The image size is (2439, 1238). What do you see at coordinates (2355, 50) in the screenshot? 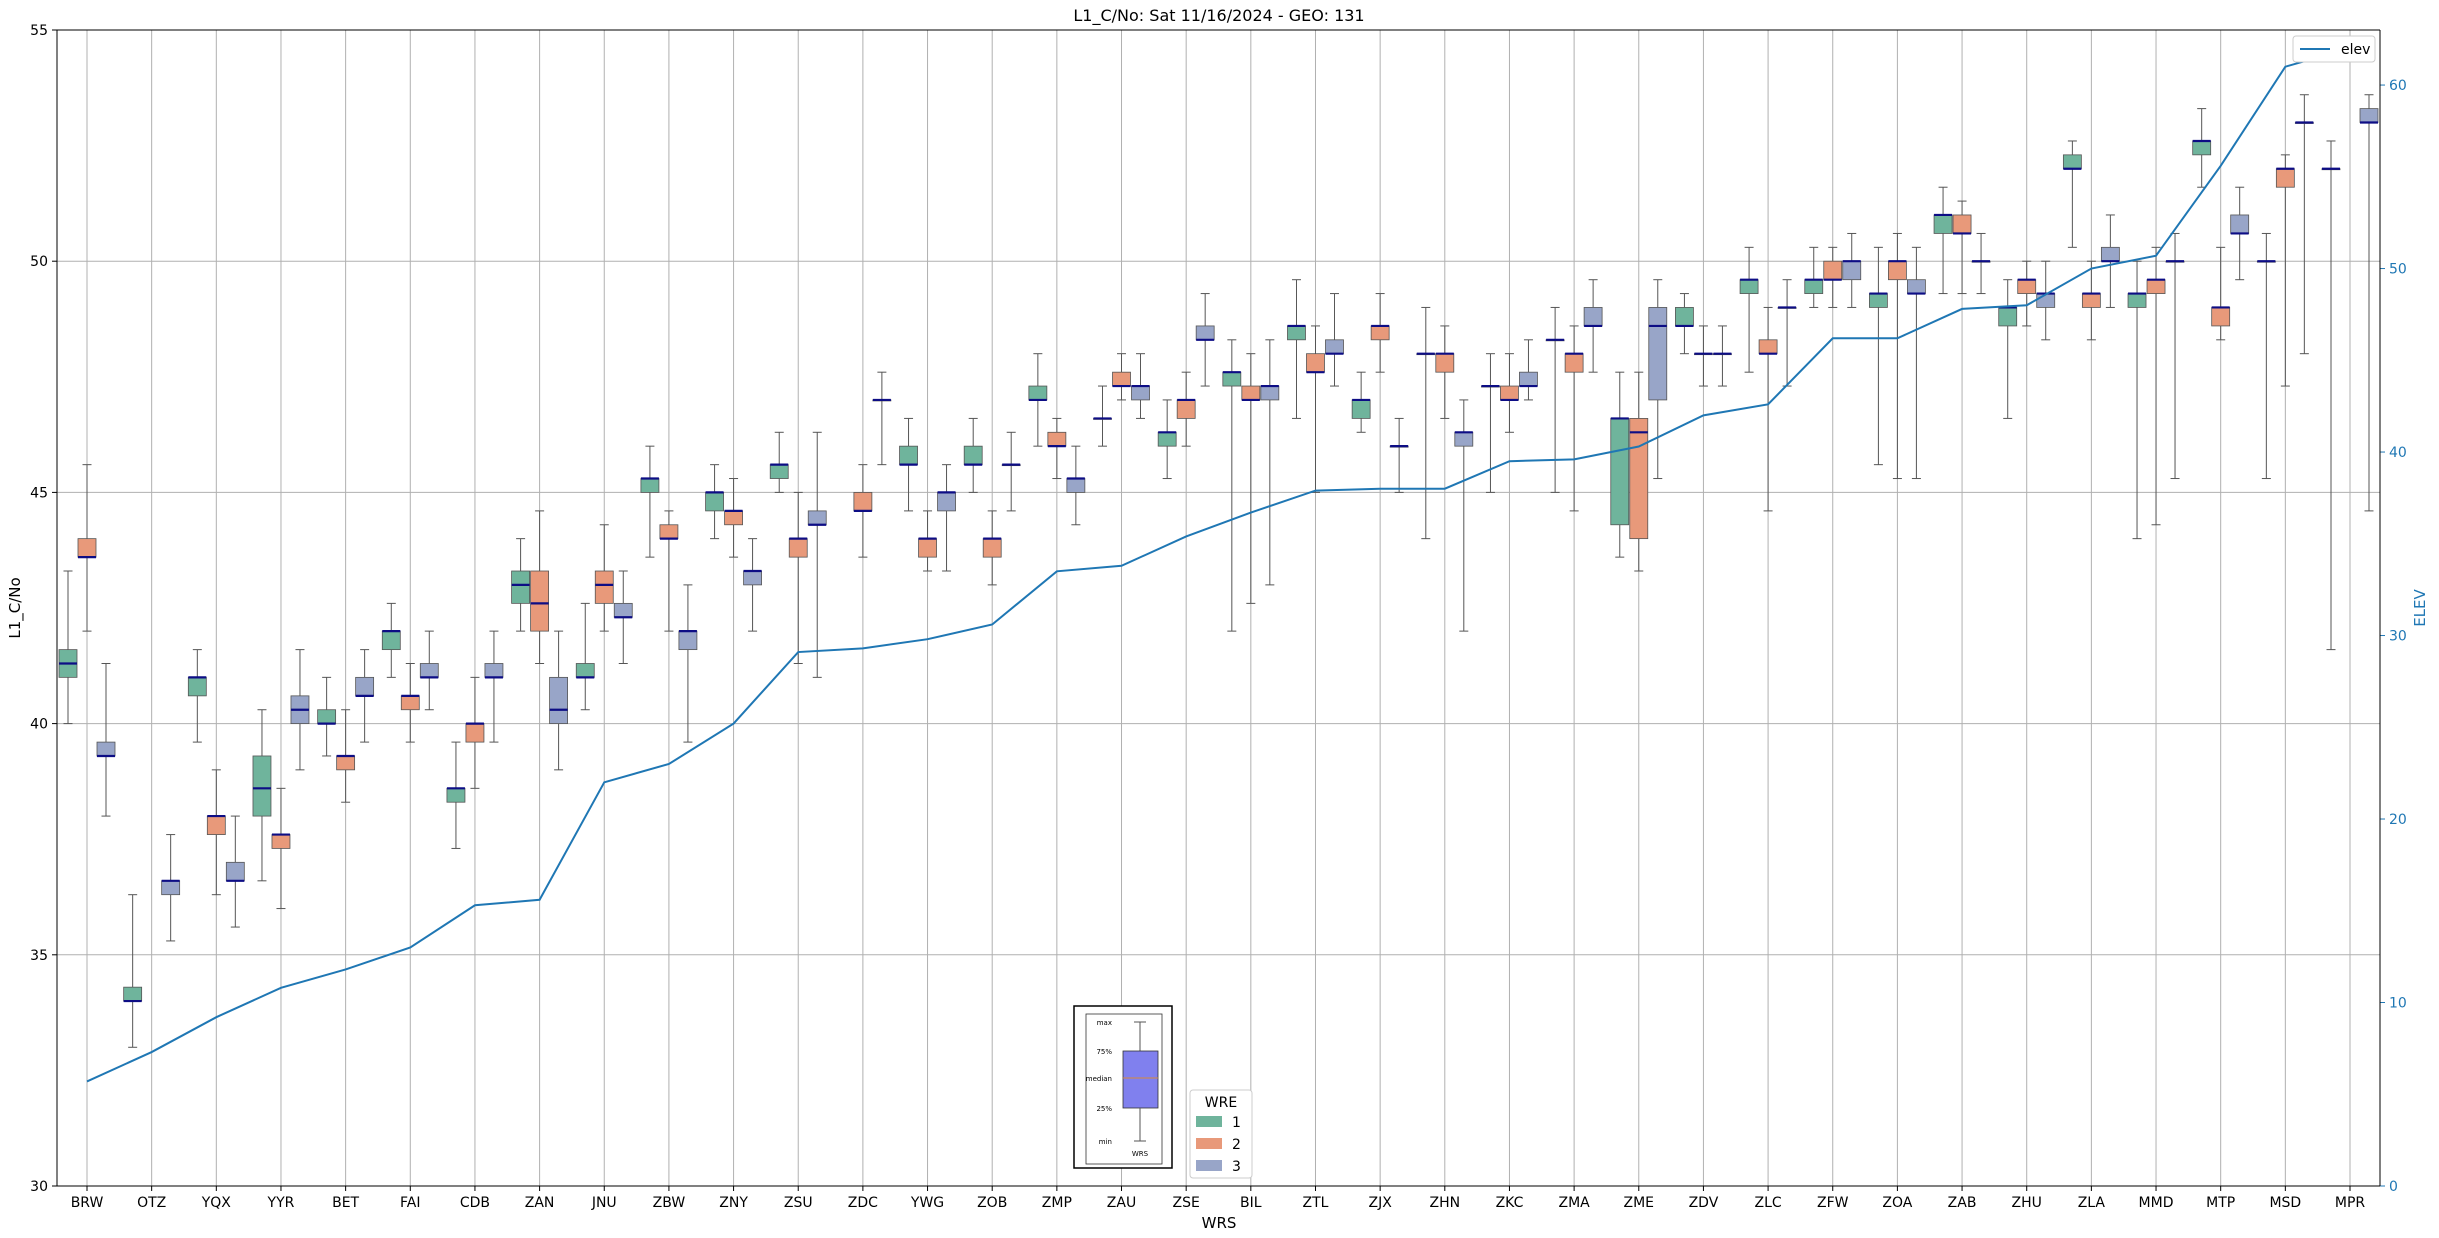
I see `elev-legend-label: elev` at bounding box center [2355, 50].